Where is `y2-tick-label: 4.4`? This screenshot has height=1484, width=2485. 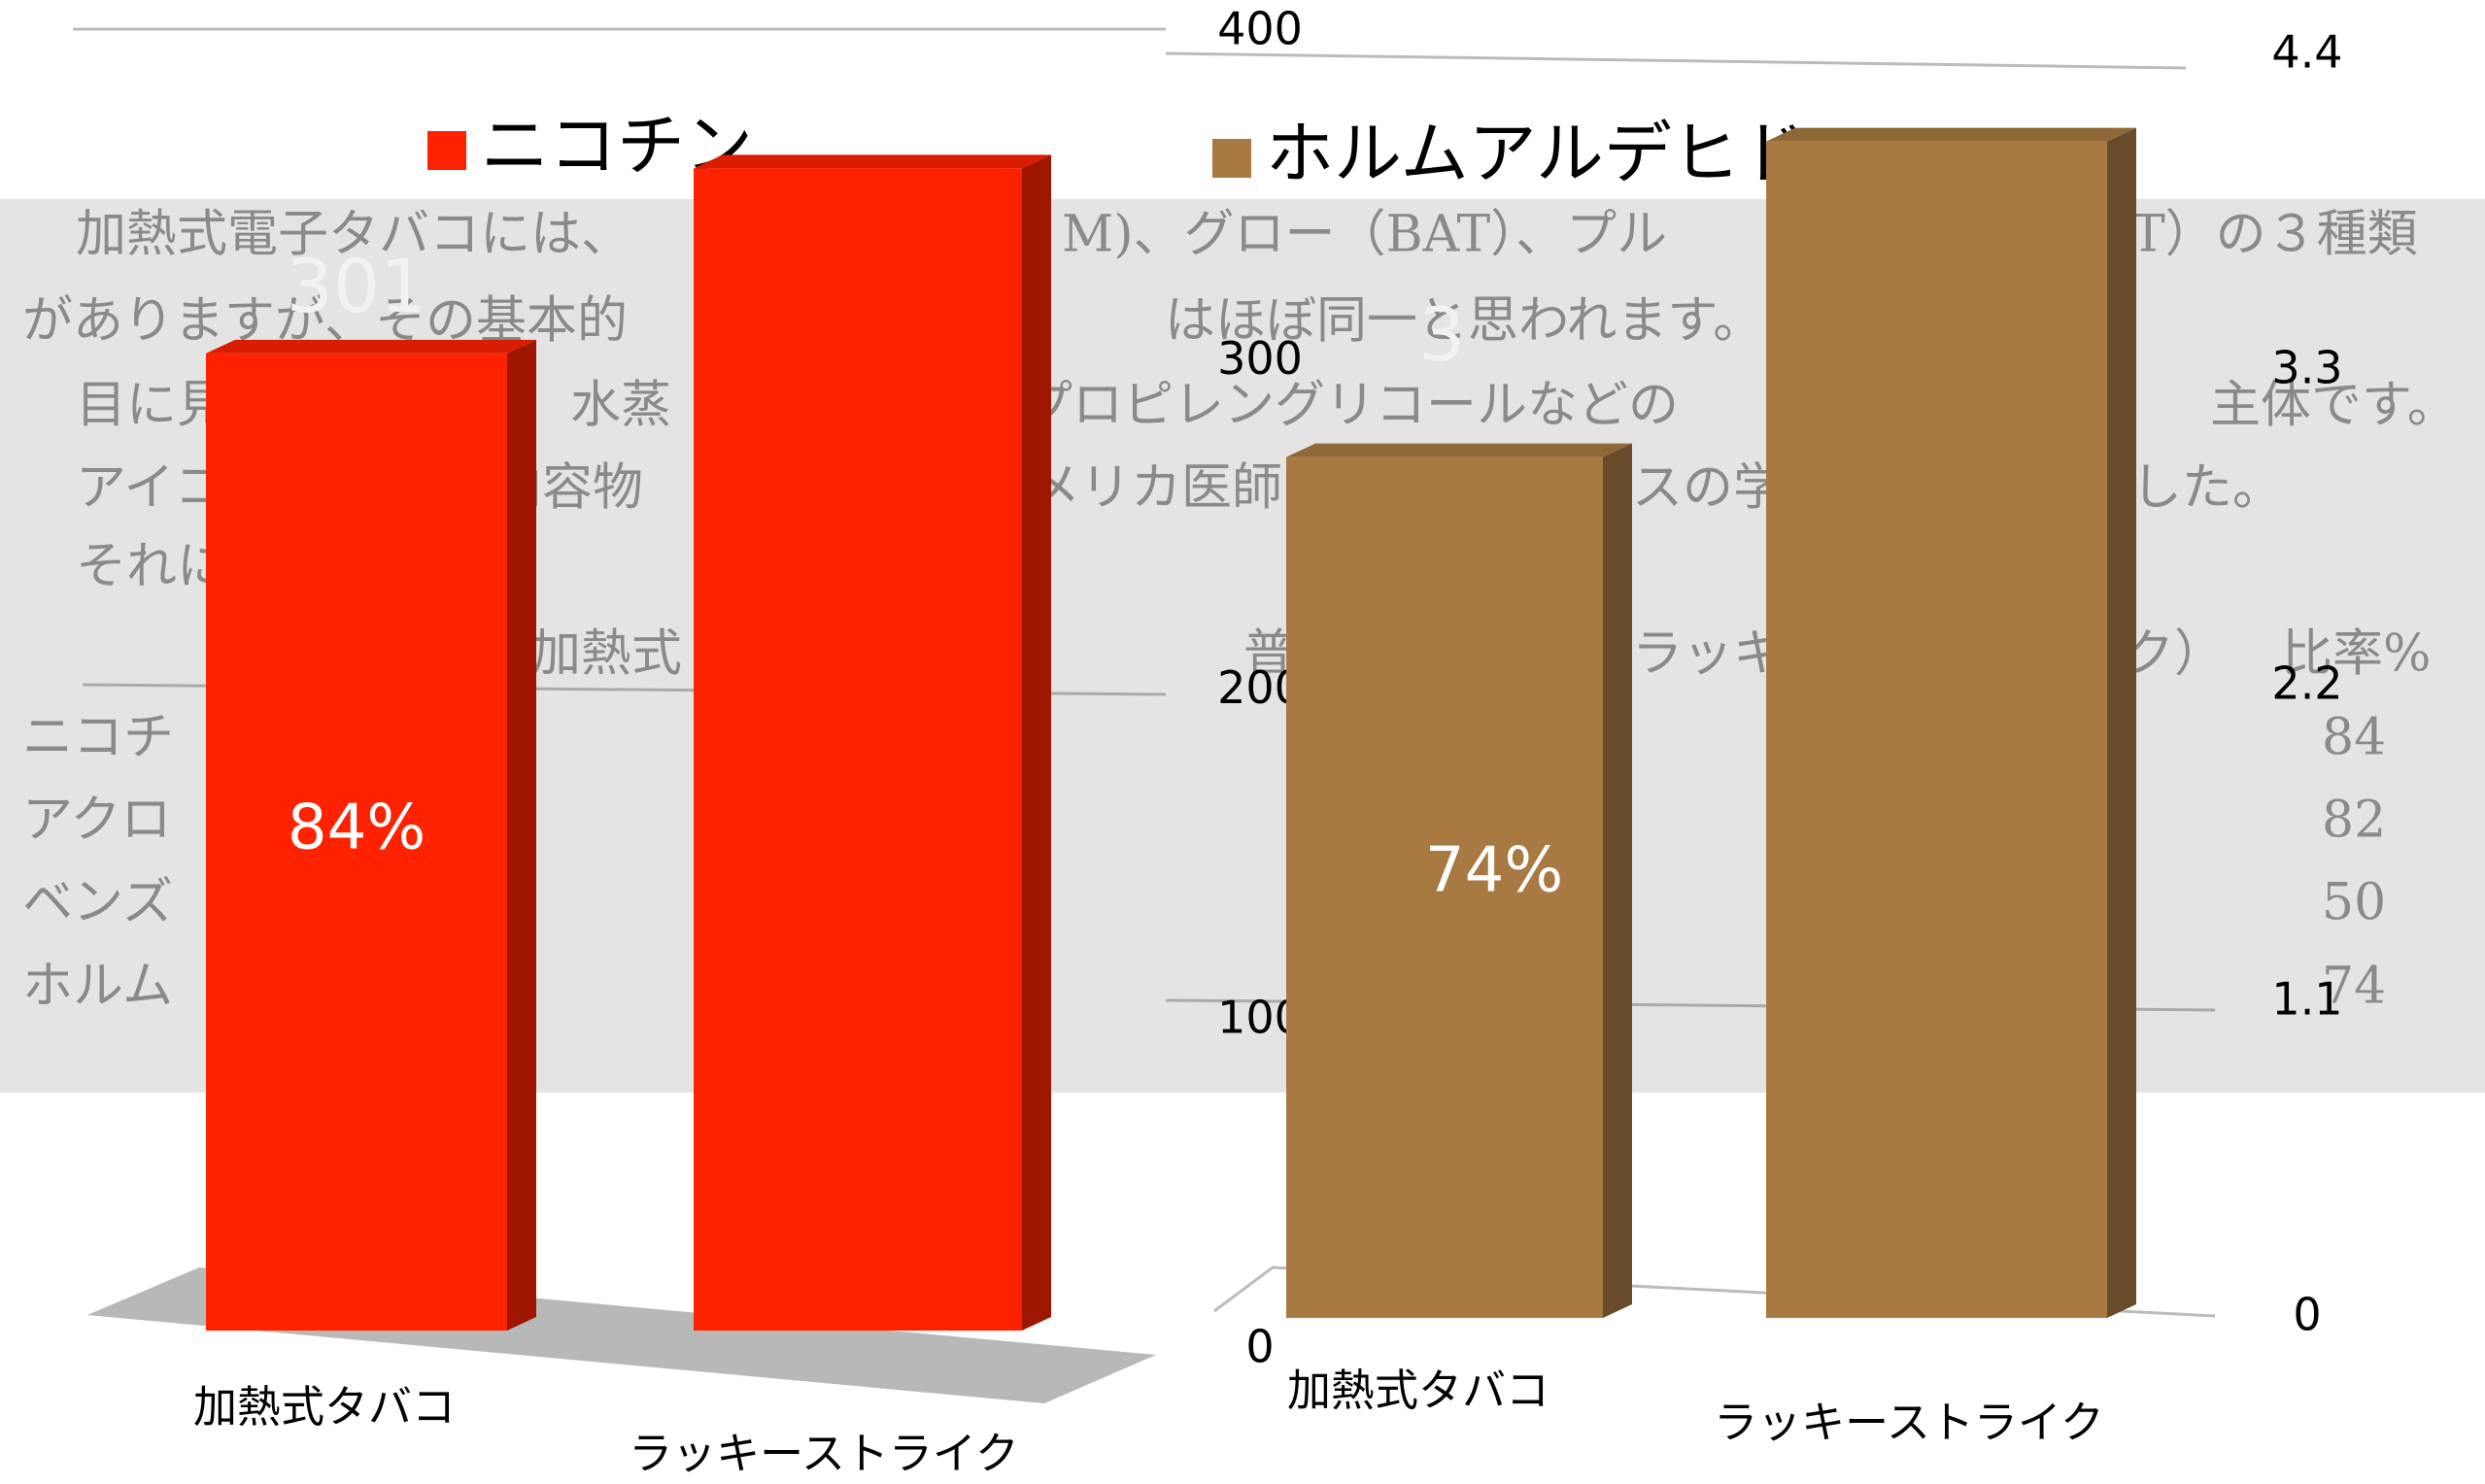
y2-tick-label: 4.4 is located at coordinates (2306, 52).